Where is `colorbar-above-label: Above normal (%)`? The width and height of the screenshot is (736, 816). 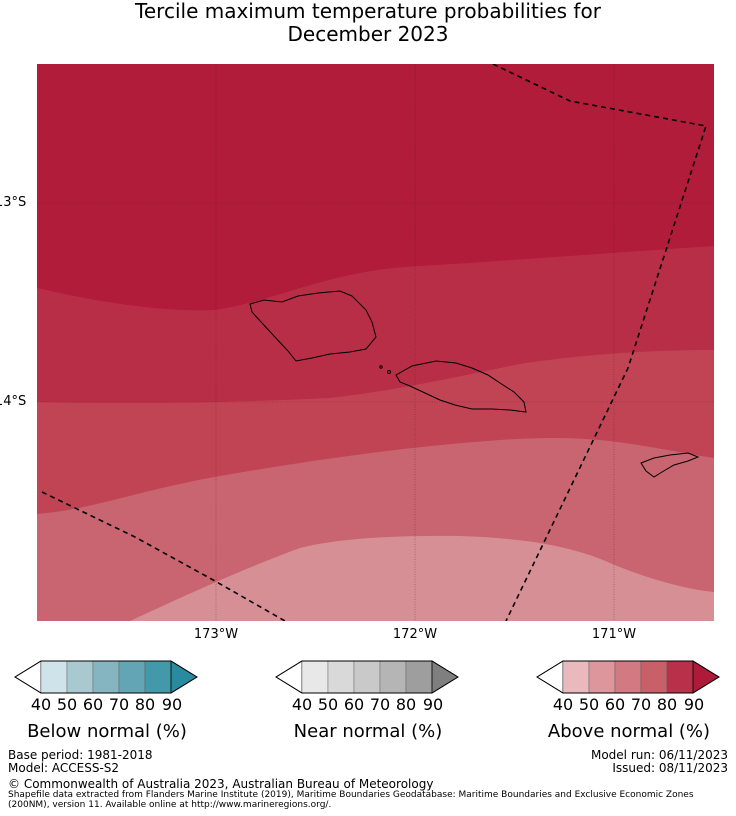
colorbar-above-label: Above normal (%) is located at coordinates (629, 731).